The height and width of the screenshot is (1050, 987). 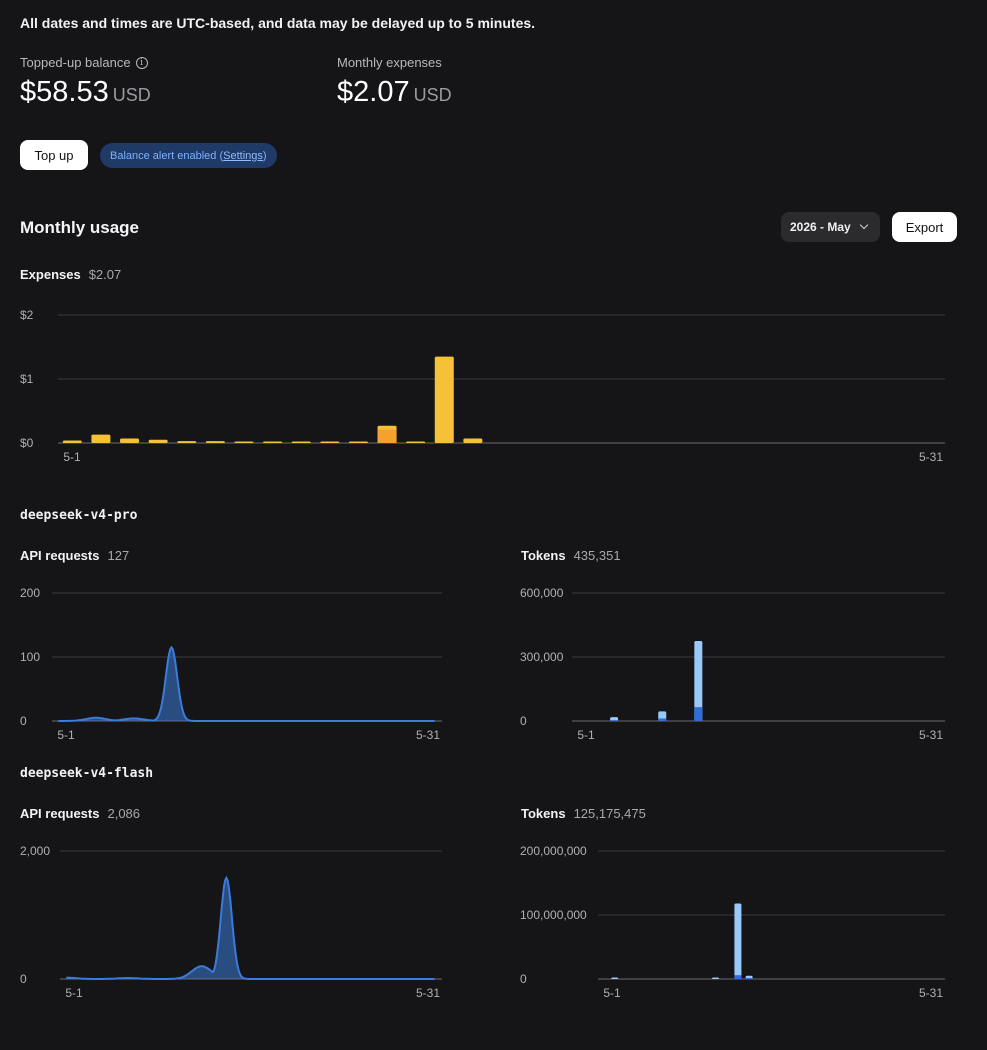 I want to click on top-up-button: Top up, so click(x=54, y=155).